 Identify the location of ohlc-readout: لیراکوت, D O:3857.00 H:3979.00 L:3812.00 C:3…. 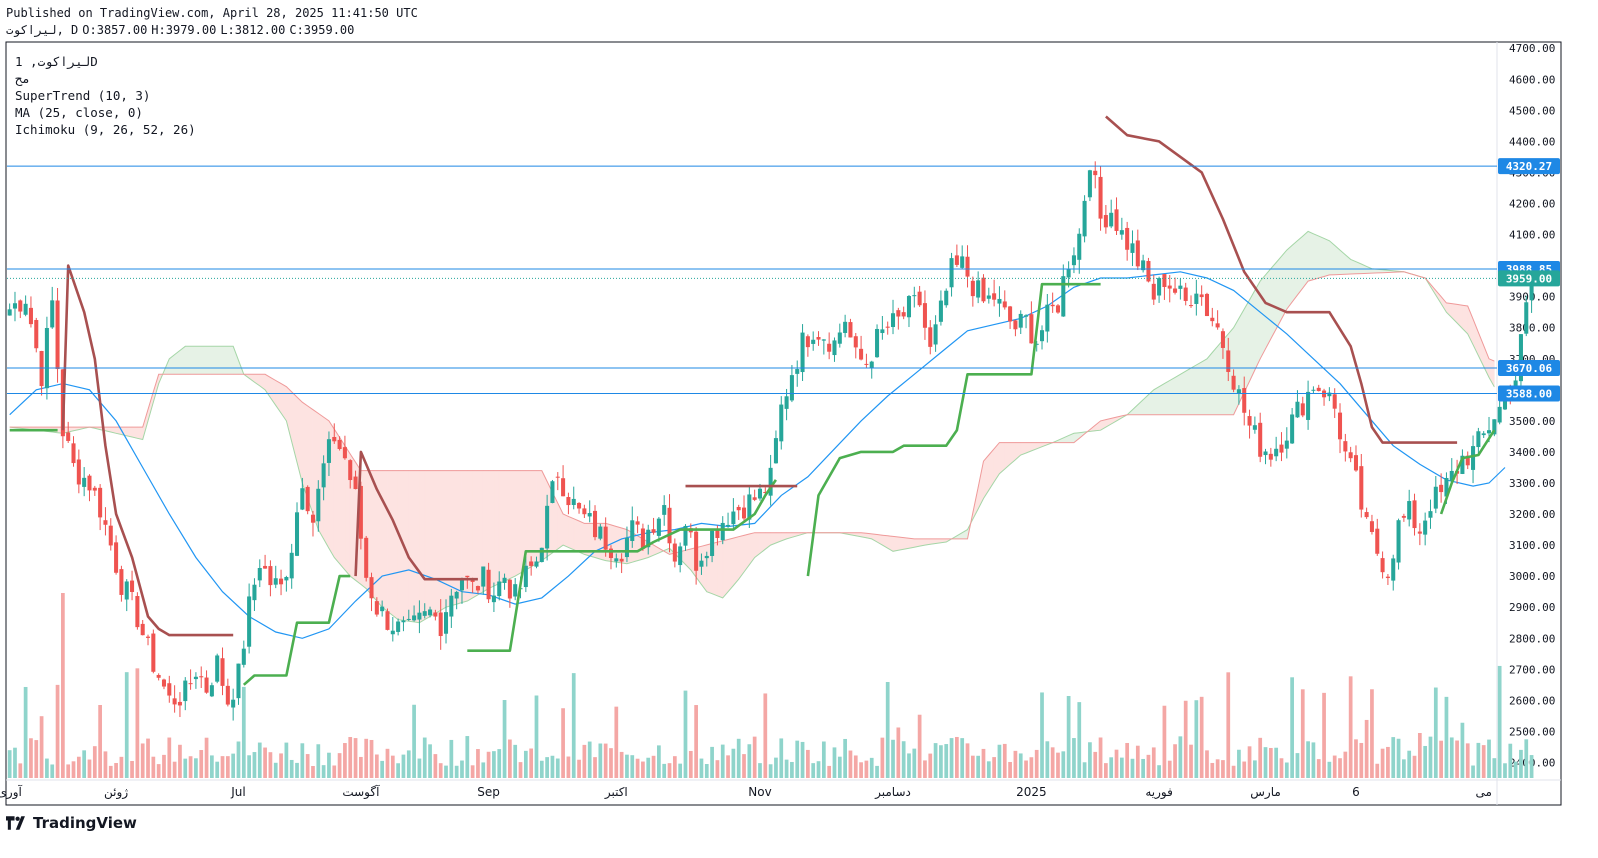
(182, 30).